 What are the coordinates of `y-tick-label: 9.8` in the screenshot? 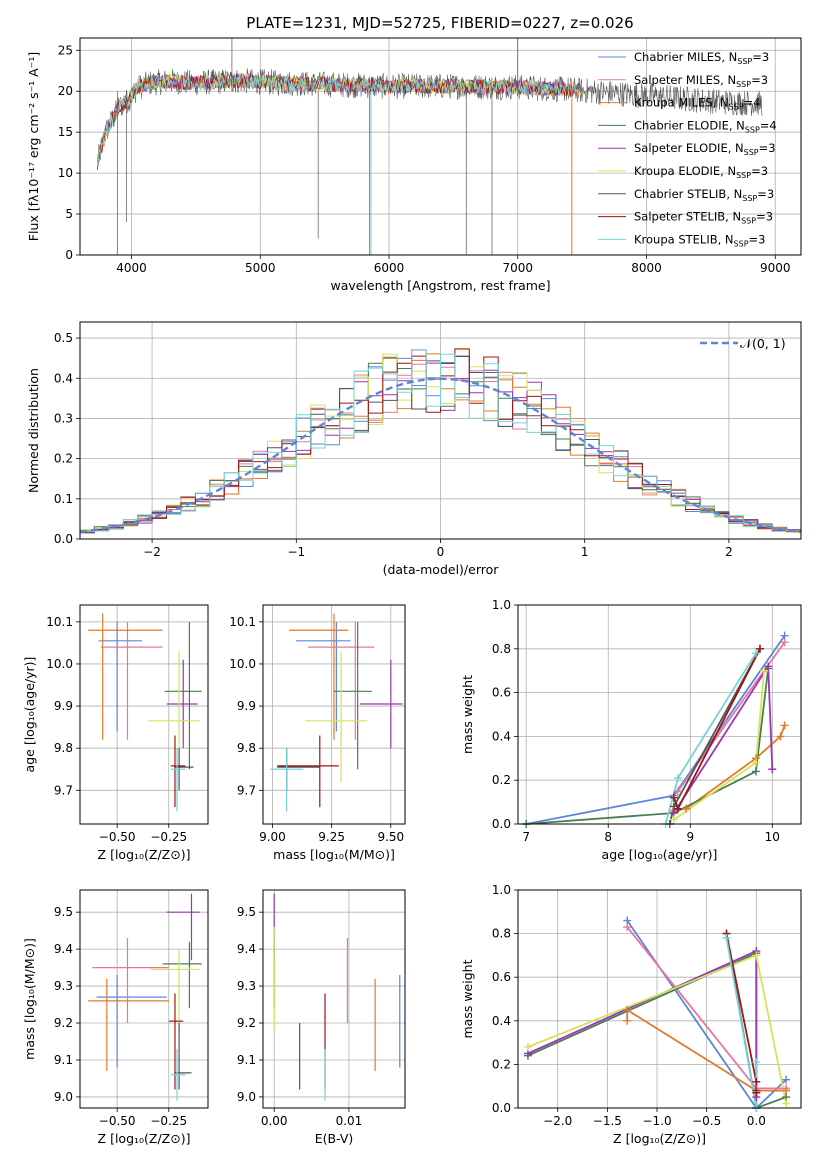 It's located at (246, 748).